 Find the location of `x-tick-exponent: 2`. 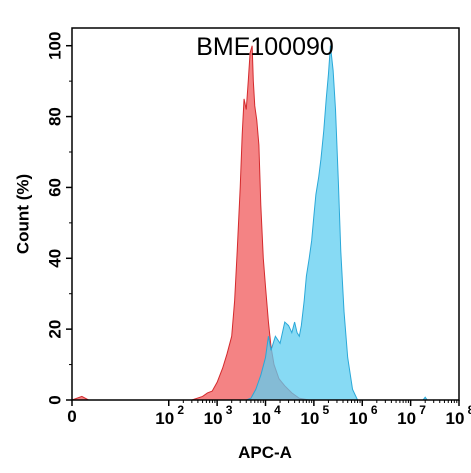

x-tick-exponent: 2 is located at coordinates (180, 410).